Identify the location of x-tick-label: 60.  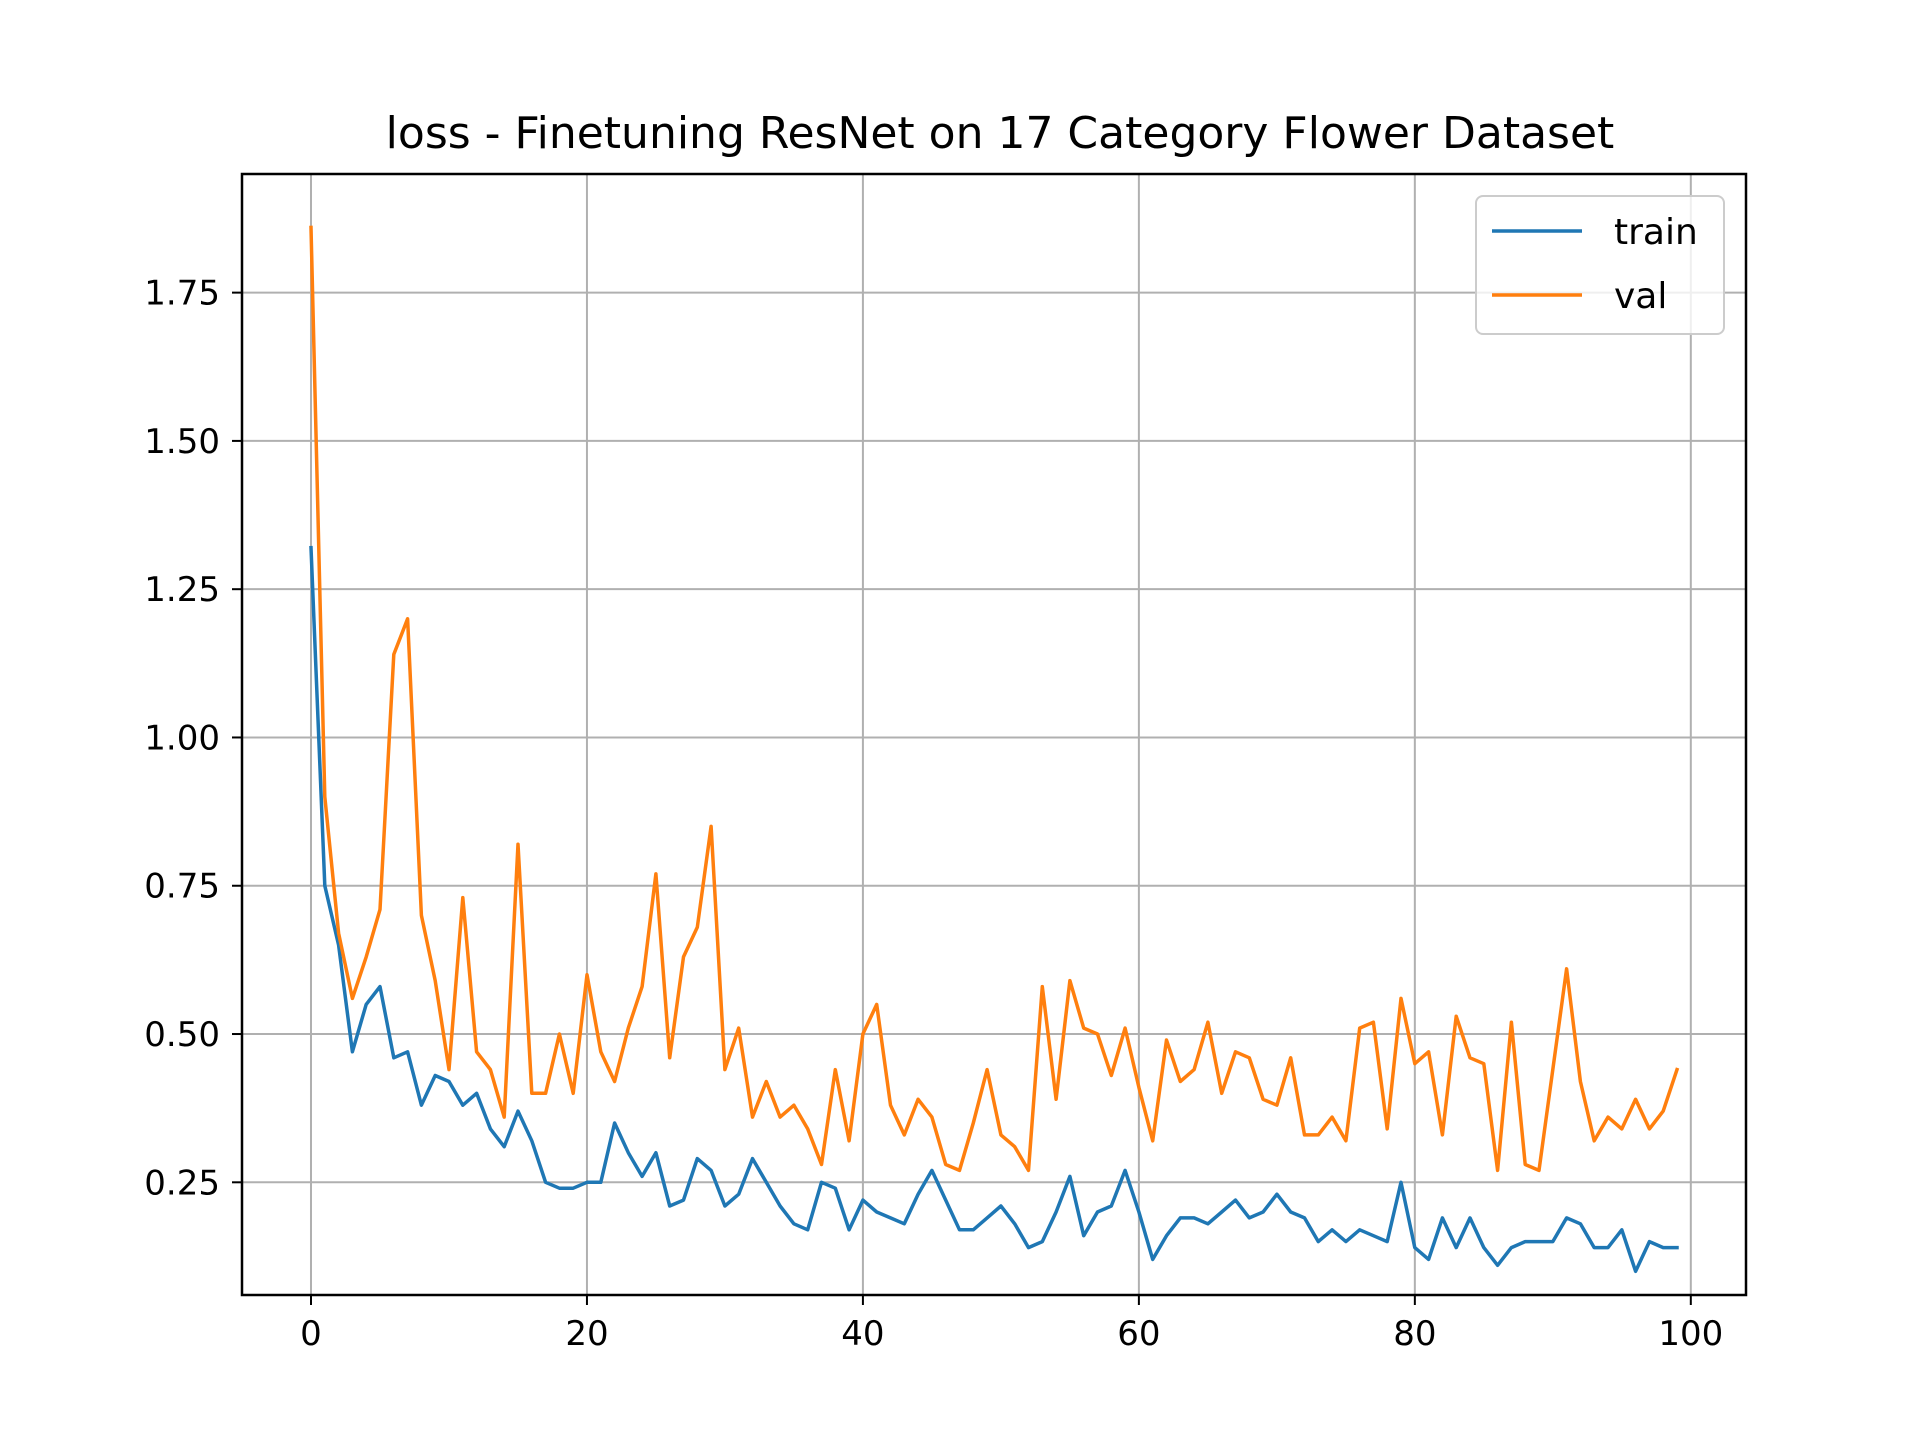
(1138, 1334).